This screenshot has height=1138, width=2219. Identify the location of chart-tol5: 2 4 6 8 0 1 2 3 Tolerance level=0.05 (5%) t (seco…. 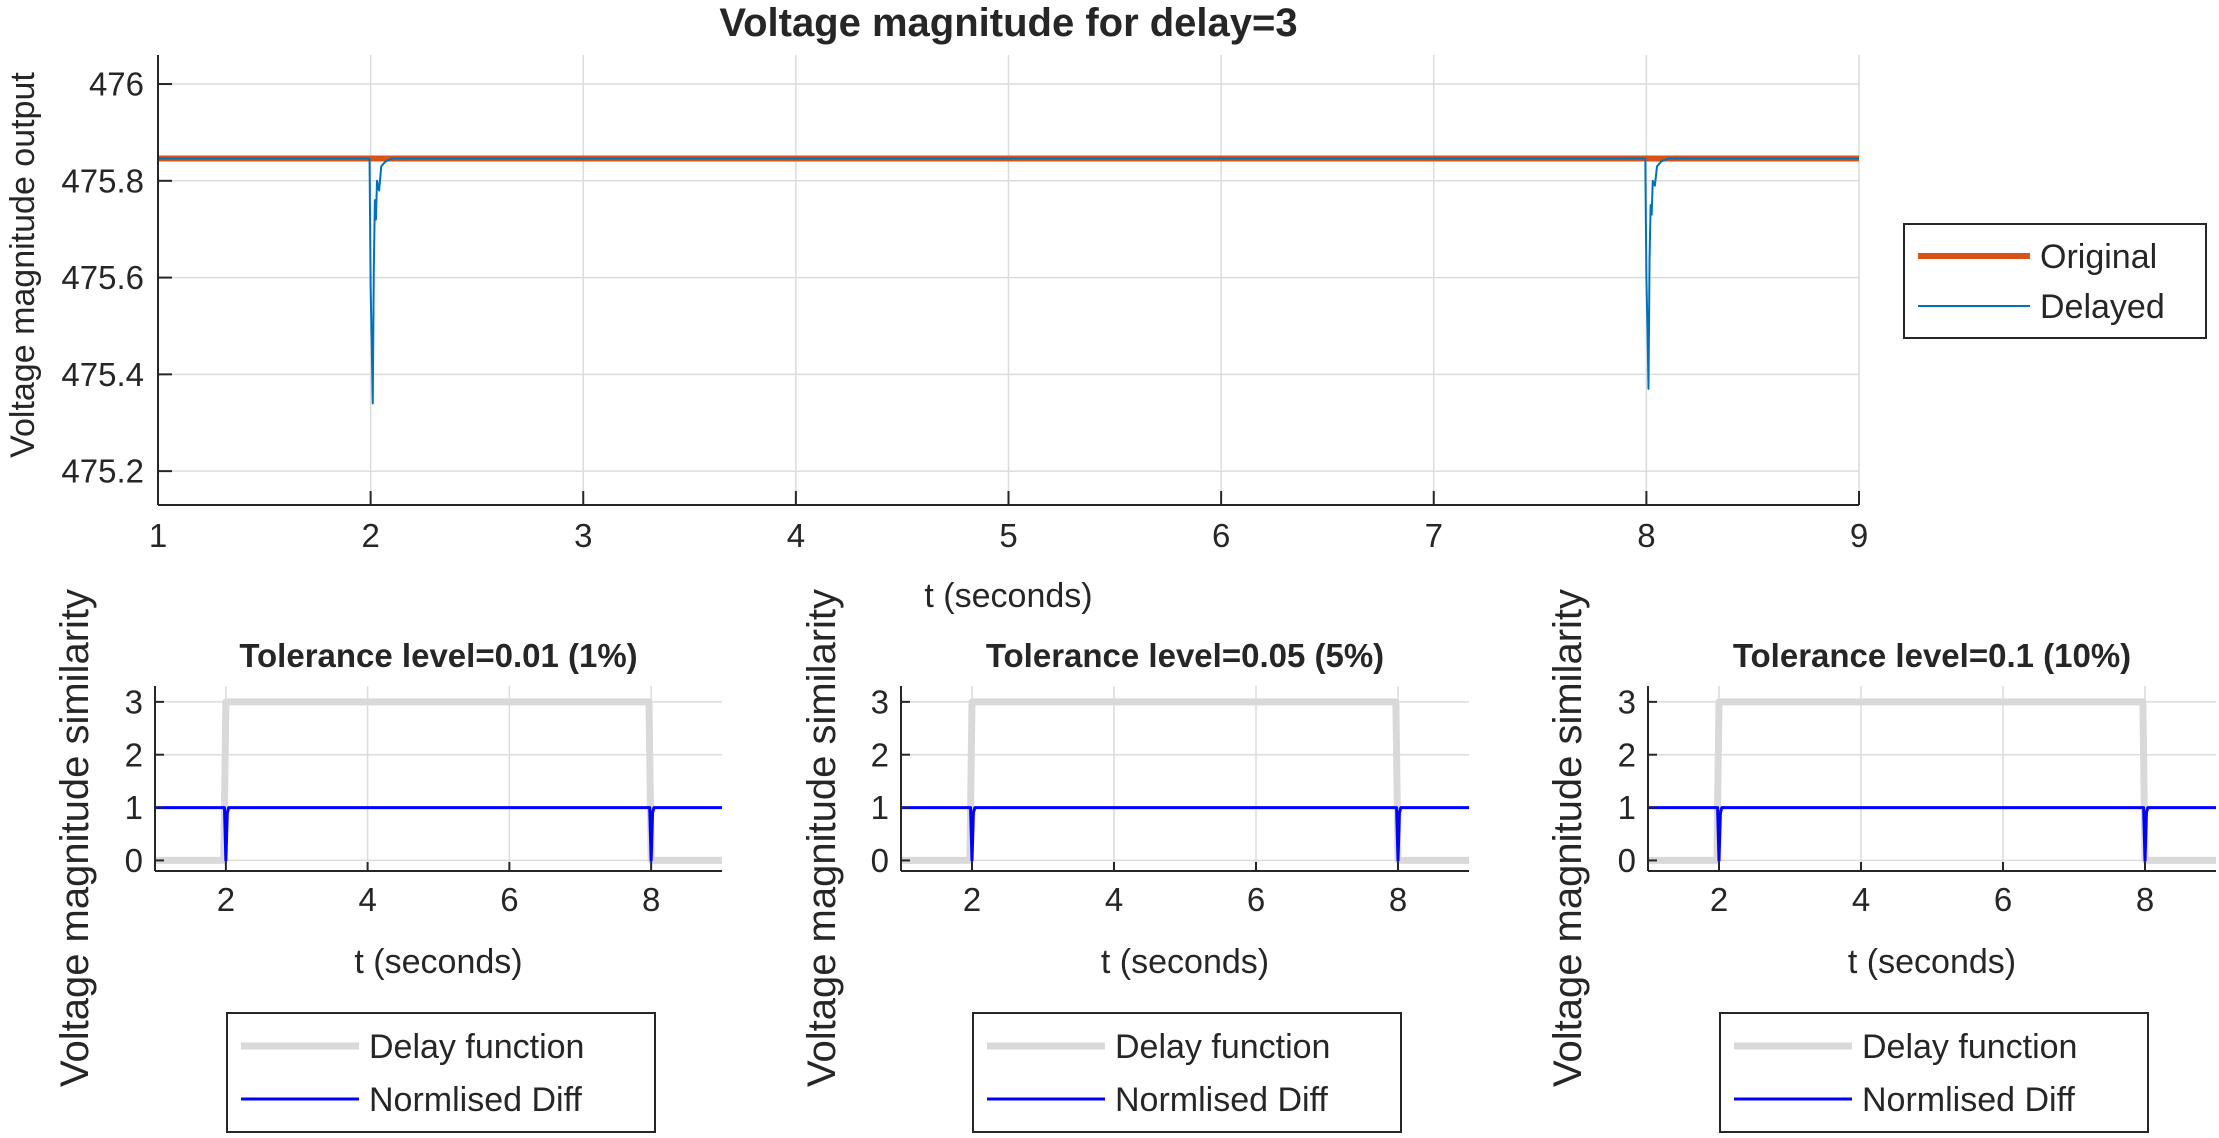
(1134, 861).